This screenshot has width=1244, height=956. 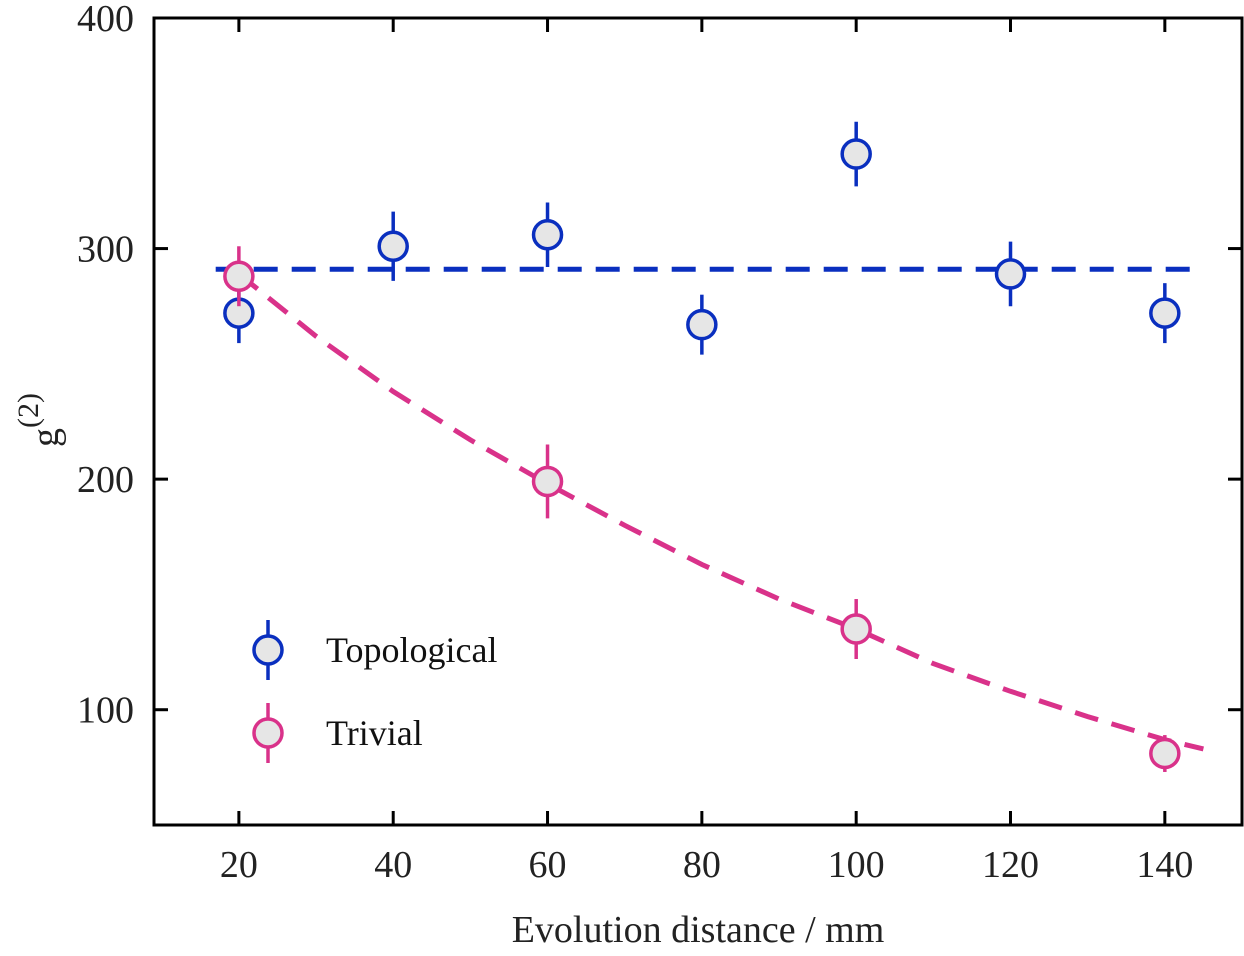 I want to click on x-tick-label: 40, so click(x=393, y=865).